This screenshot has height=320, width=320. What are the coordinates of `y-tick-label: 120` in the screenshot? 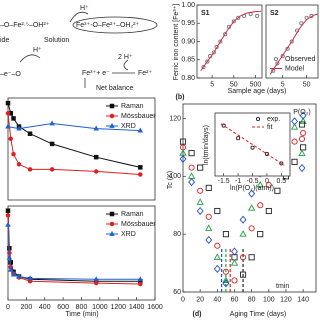 It's located at (175, 118).